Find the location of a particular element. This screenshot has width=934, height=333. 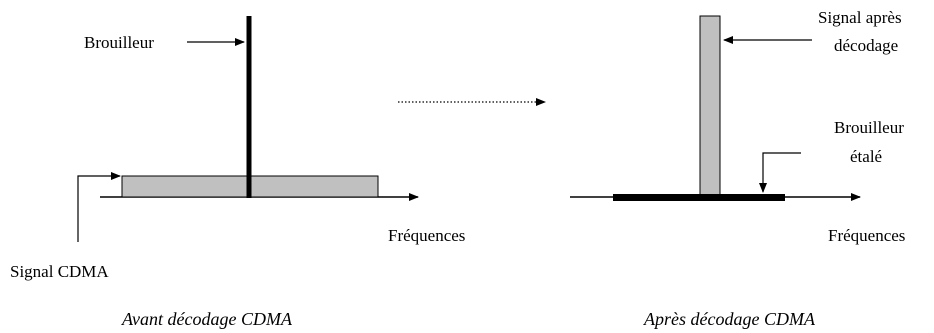

decoded-signal-label-line1: Signal après is located at coordinates (860, 17).